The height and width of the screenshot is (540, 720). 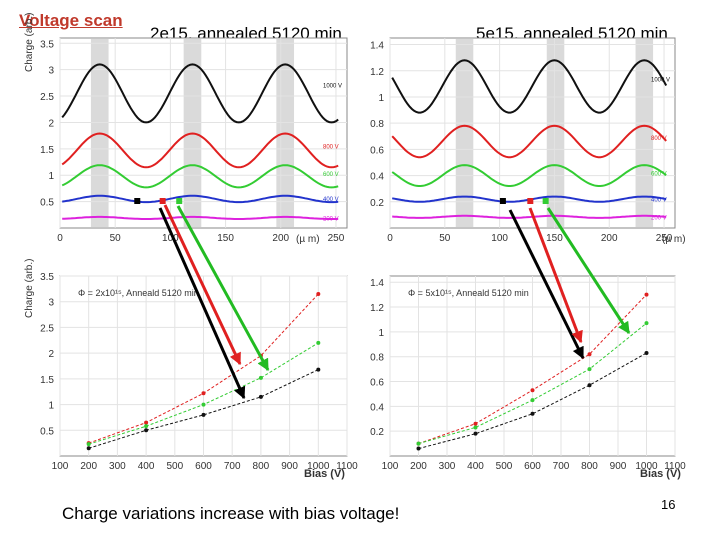 What do you see at coordinates (174, 466) in the screenshot?
I see `x-tick-label: 500` at bounding box center [174, 466].